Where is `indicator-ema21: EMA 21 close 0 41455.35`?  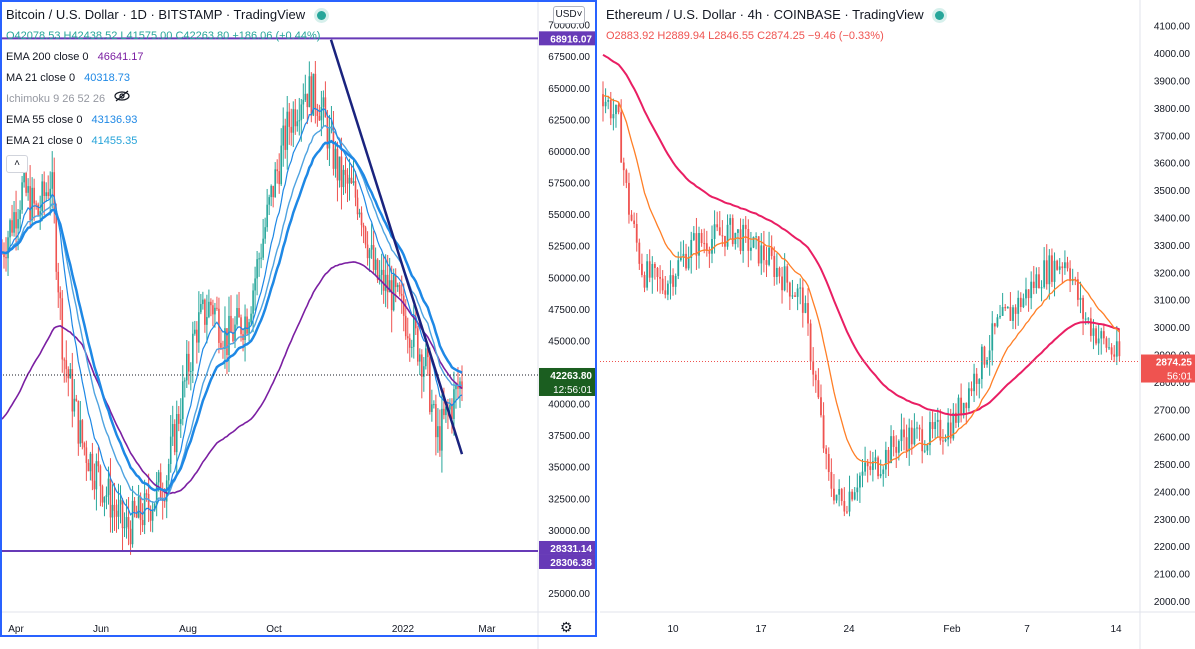
indicator-ema21: EMA 21 close 0 41455.35 is located at coordinates (166, 142).